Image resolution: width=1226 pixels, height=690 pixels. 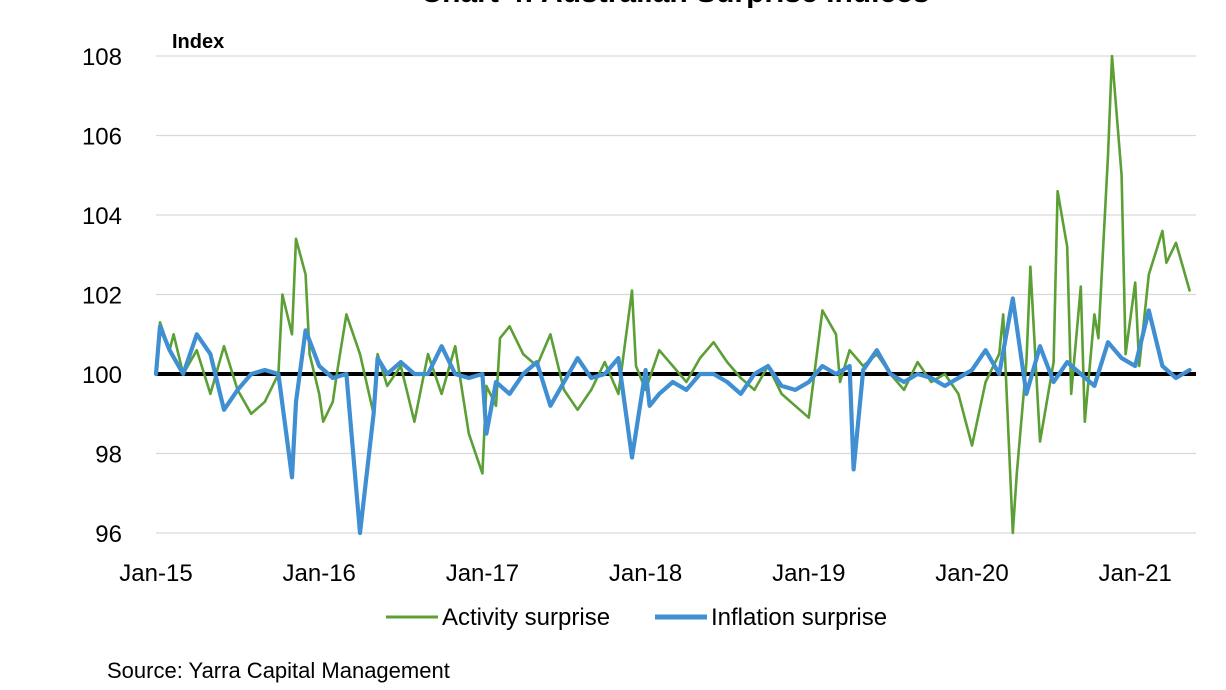 What do you see at coordinates (102, 375) in the screenshot?
I see `y-tick-label: 100` at bounding box center [102, 375].